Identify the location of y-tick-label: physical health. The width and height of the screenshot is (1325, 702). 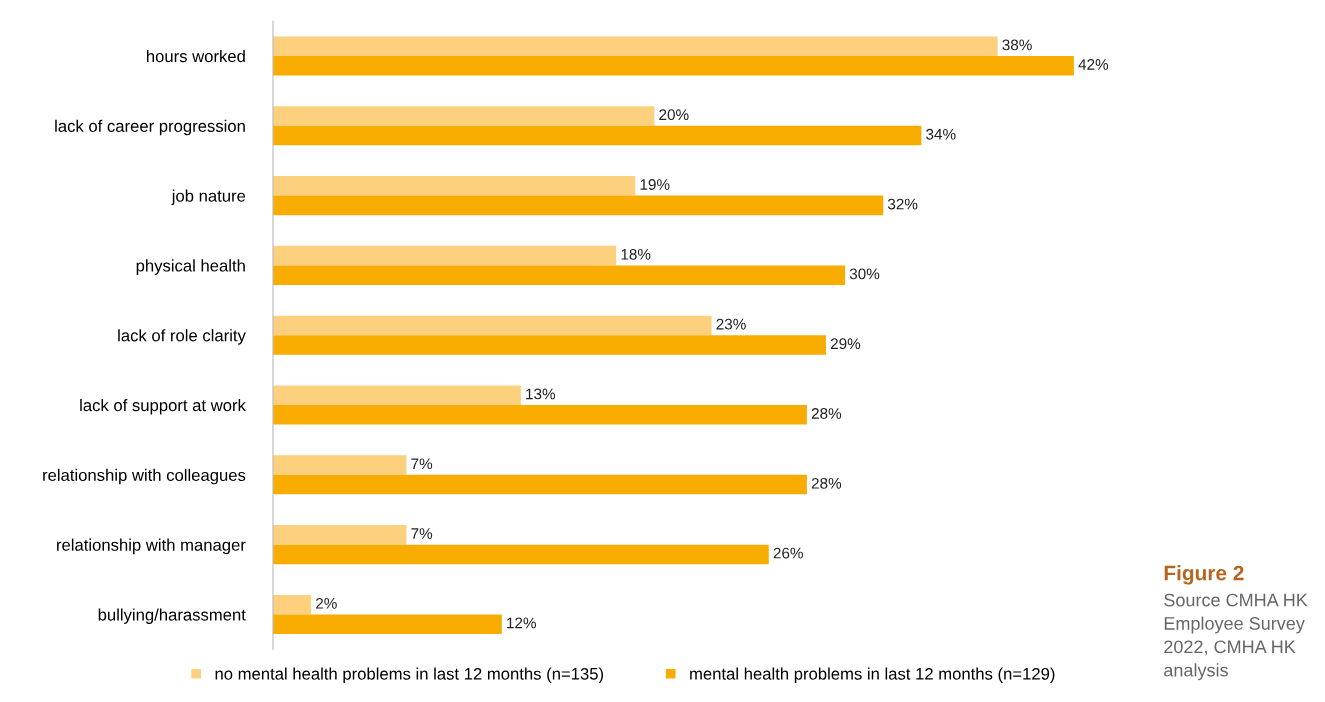
(190, 267).